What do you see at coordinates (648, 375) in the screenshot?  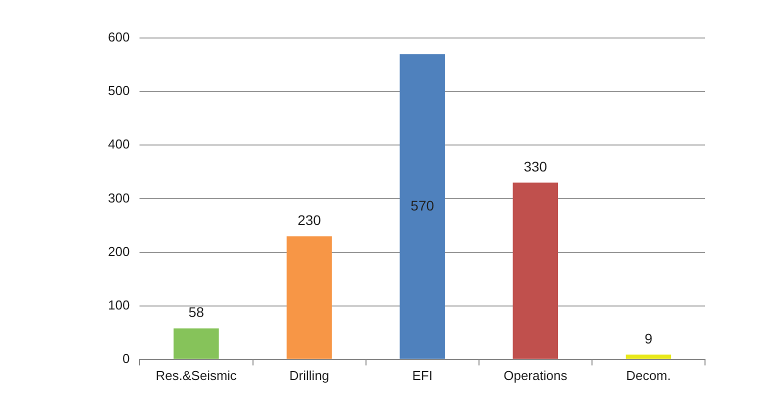 I see `x-tick-label: Decom.` at bounding box center [648, 375].